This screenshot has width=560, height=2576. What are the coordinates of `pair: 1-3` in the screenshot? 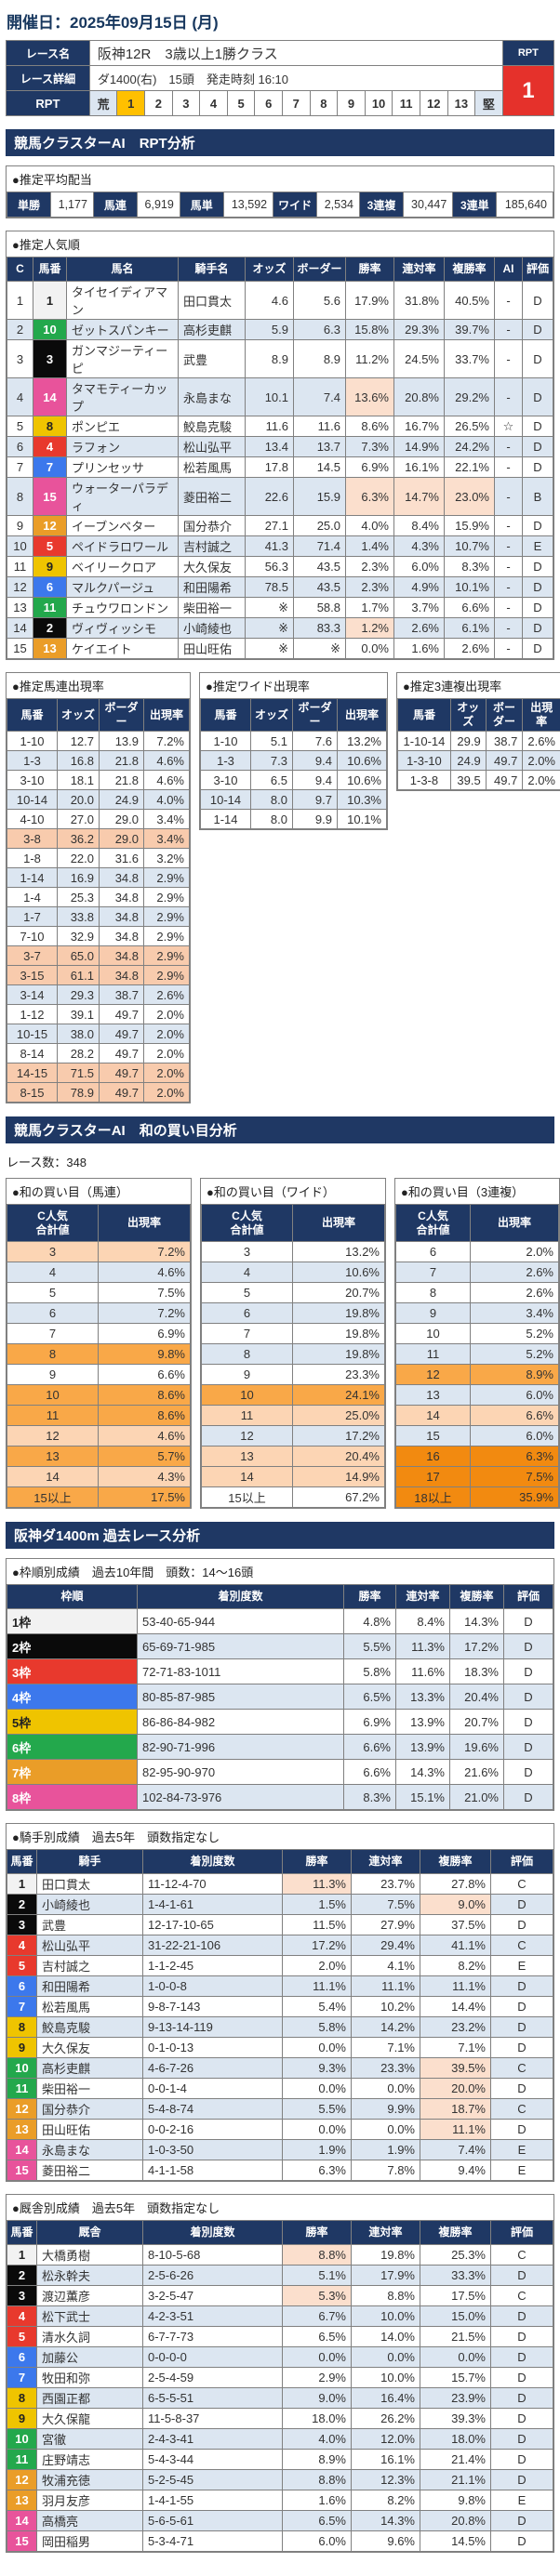 It's located at (32, 761).